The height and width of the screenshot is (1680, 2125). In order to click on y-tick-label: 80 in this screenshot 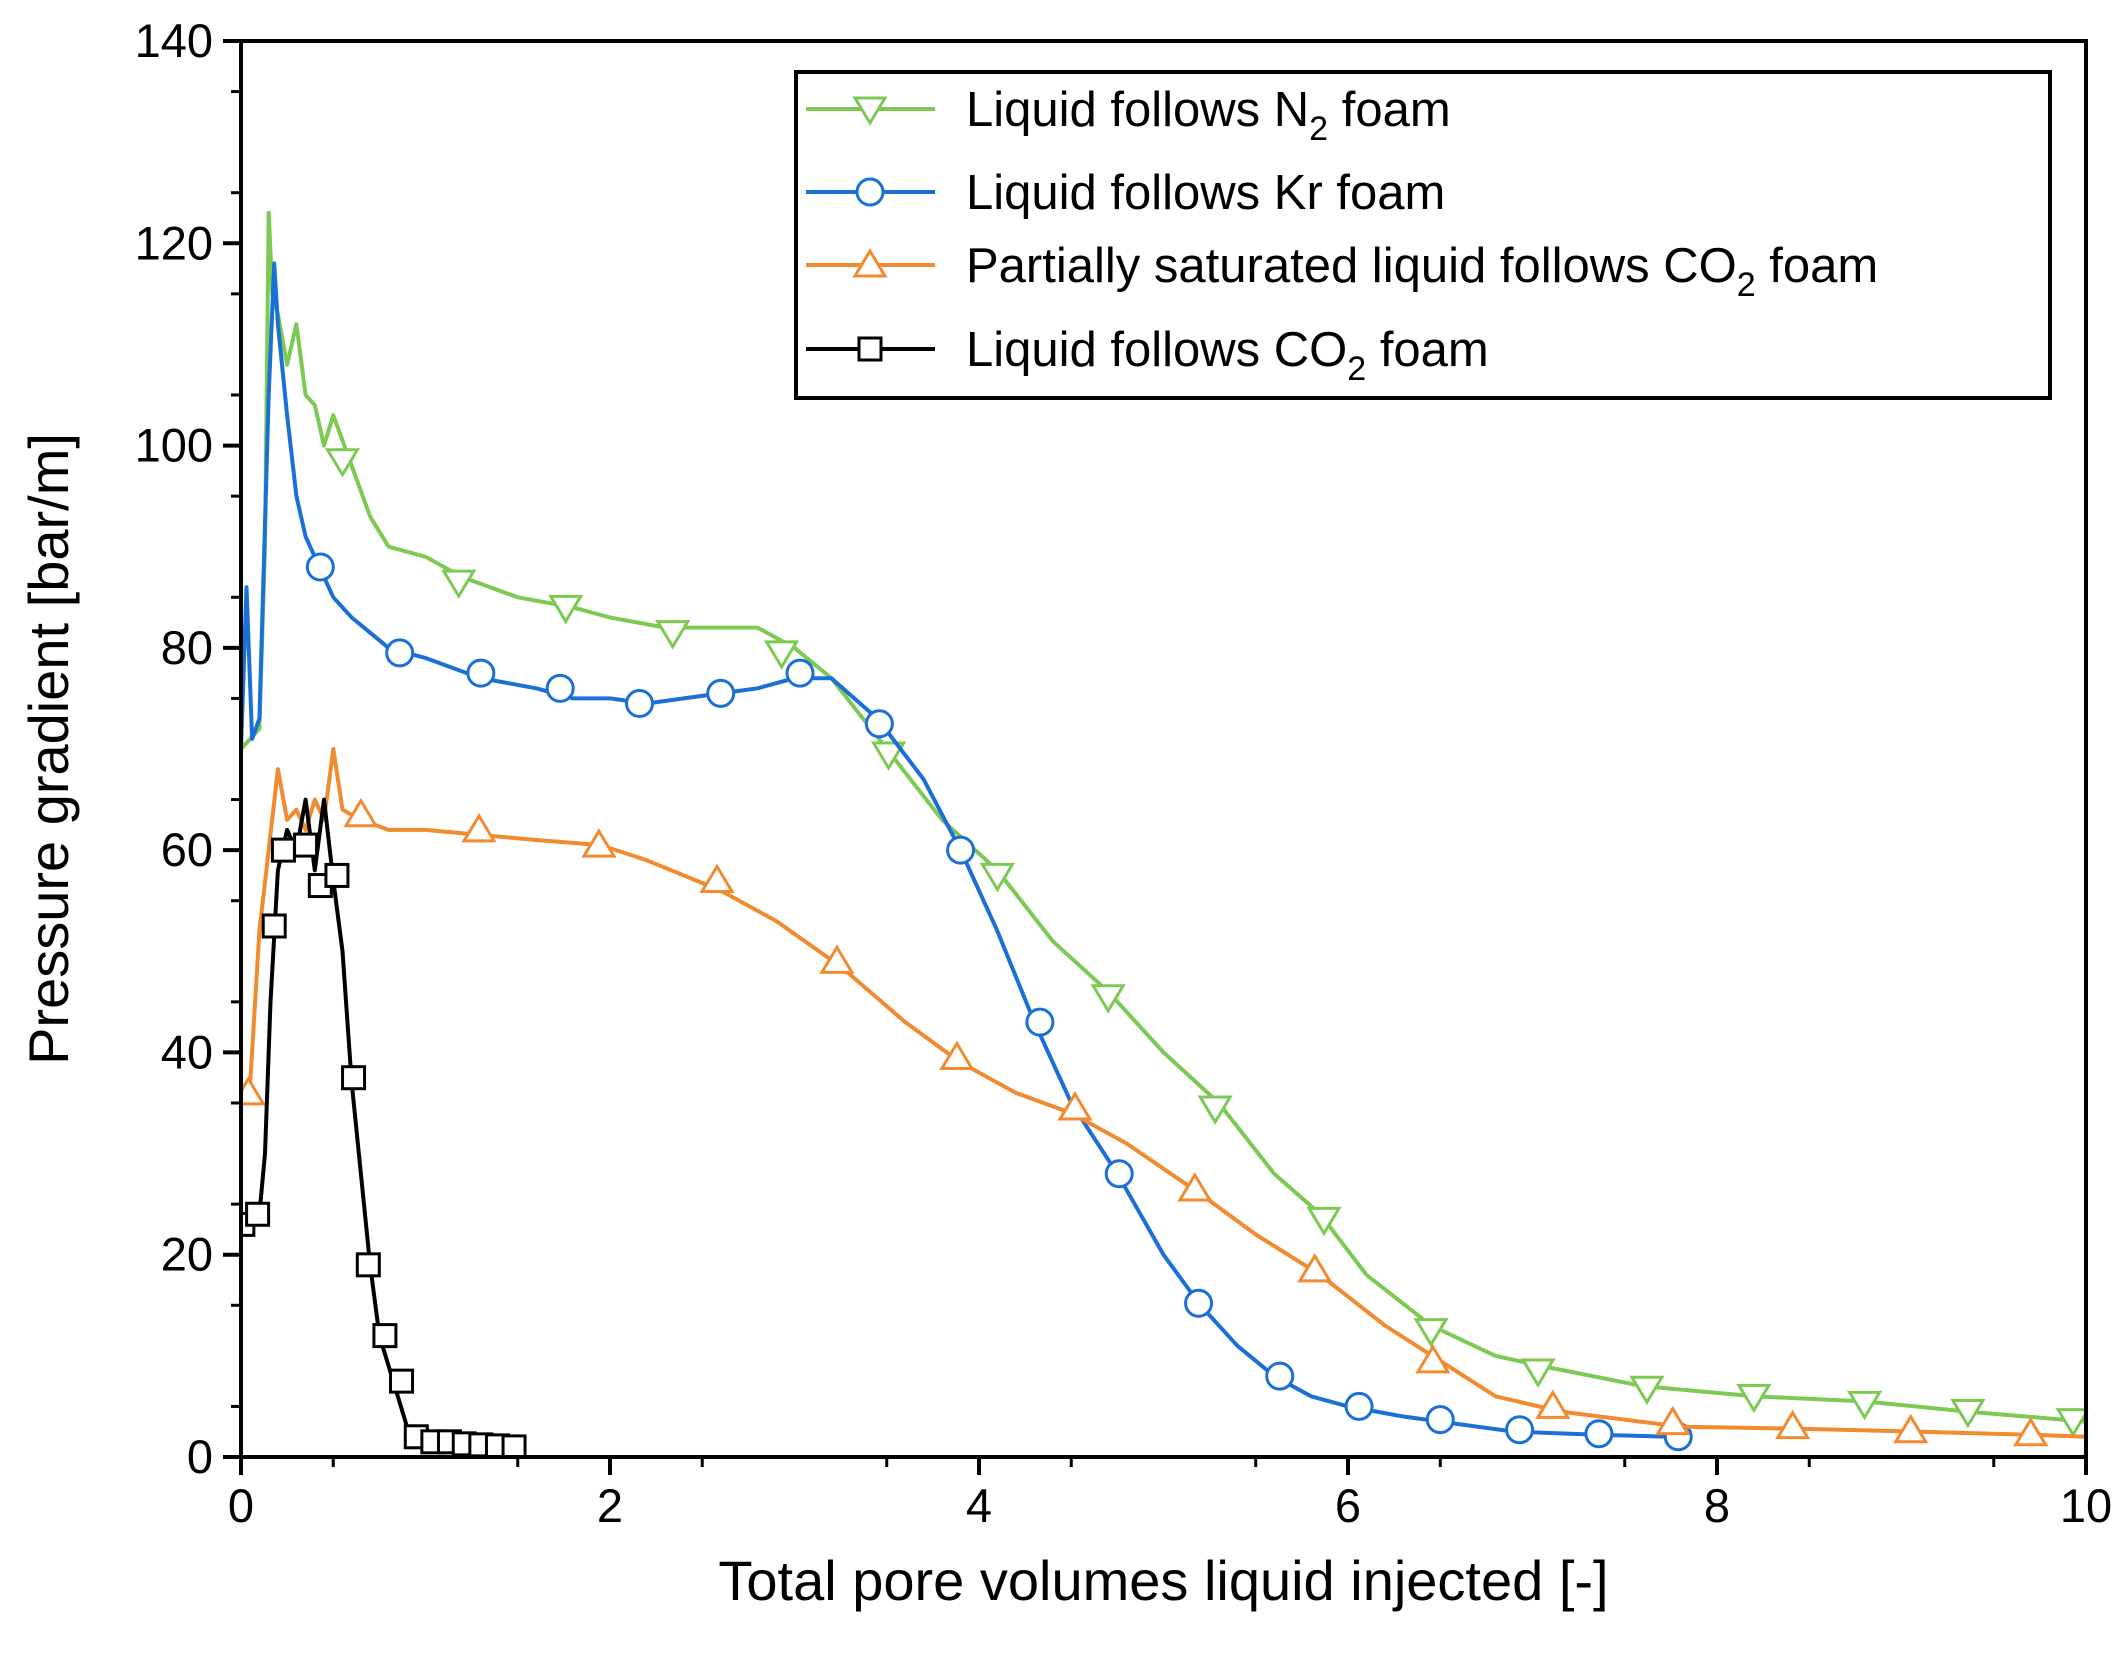, I will do `click(187, 647)`.